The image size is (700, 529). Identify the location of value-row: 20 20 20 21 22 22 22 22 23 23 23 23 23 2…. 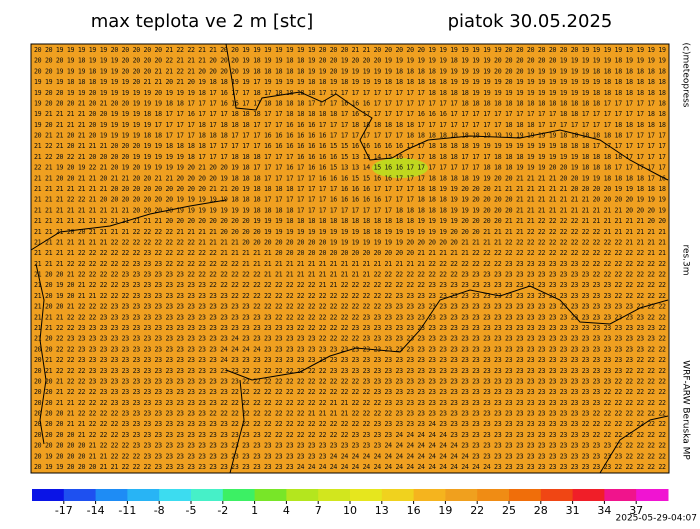
(350, 414).